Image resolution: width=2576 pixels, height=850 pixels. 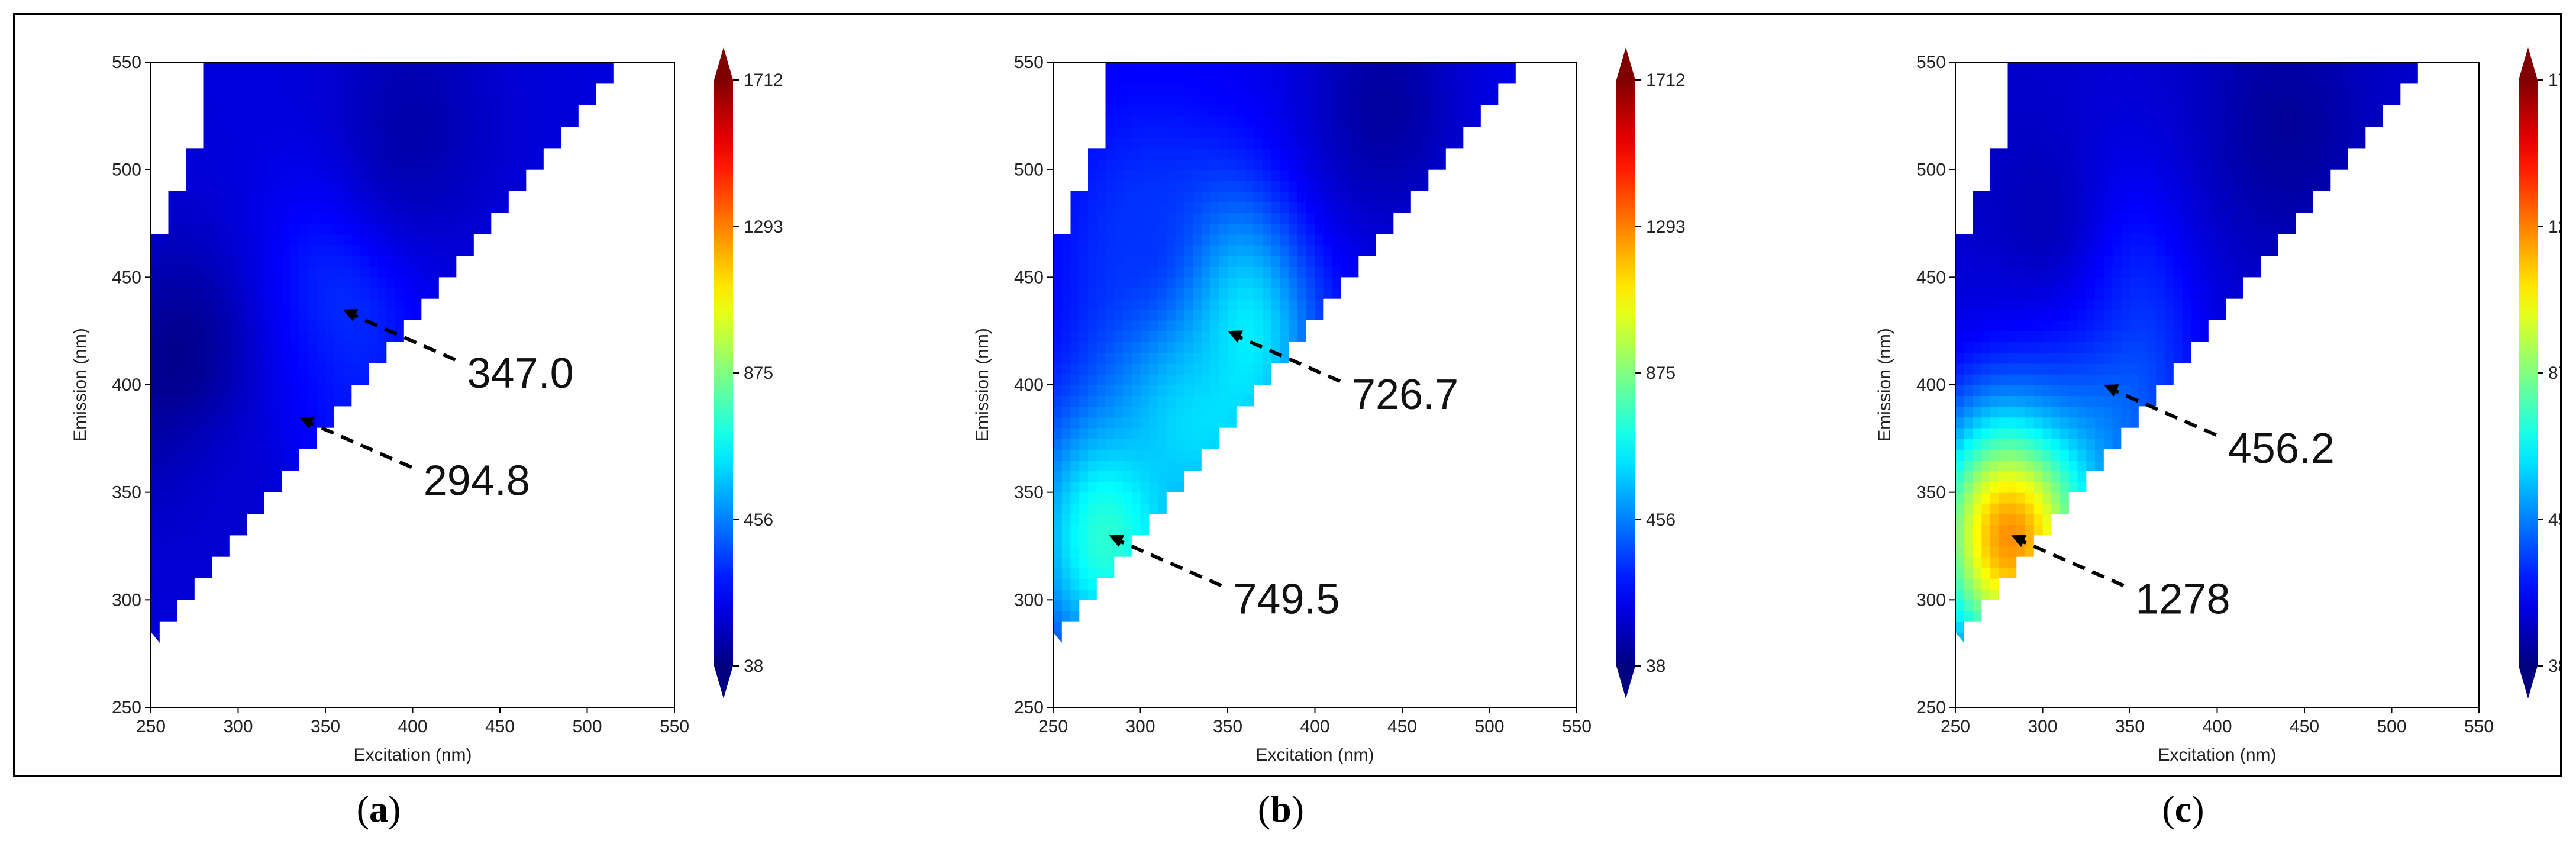 What do you see at coordinates (723, 373) in the screenshot?
I see `colorbar` at bounding box center [723, 373].